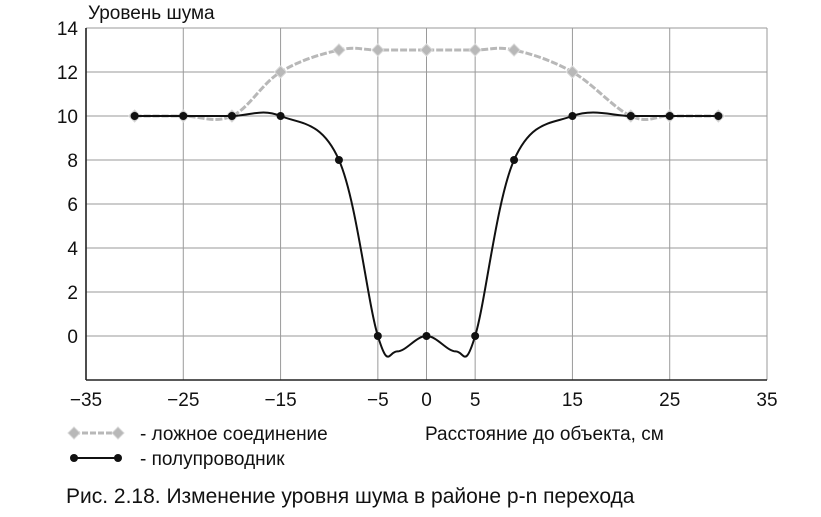  Describe the element at coordinates (72, 337) in the screenshot. I see `y-tick-label: 0` at that location.